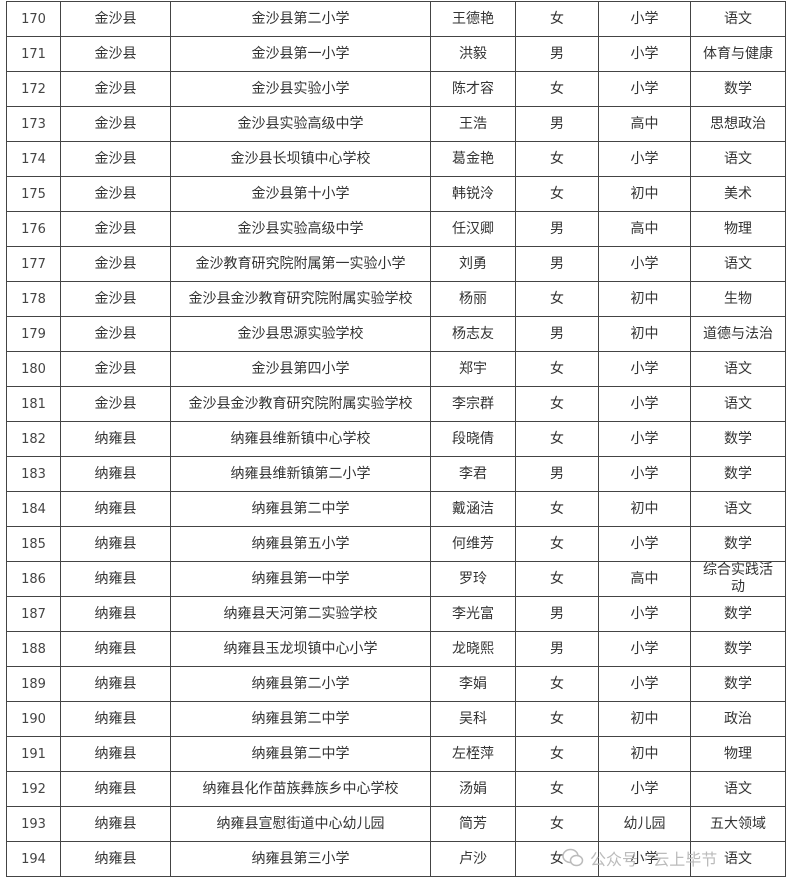 This screenshot has width=791, height=892. I want to click on school-level: 初中, so click(644, 299).